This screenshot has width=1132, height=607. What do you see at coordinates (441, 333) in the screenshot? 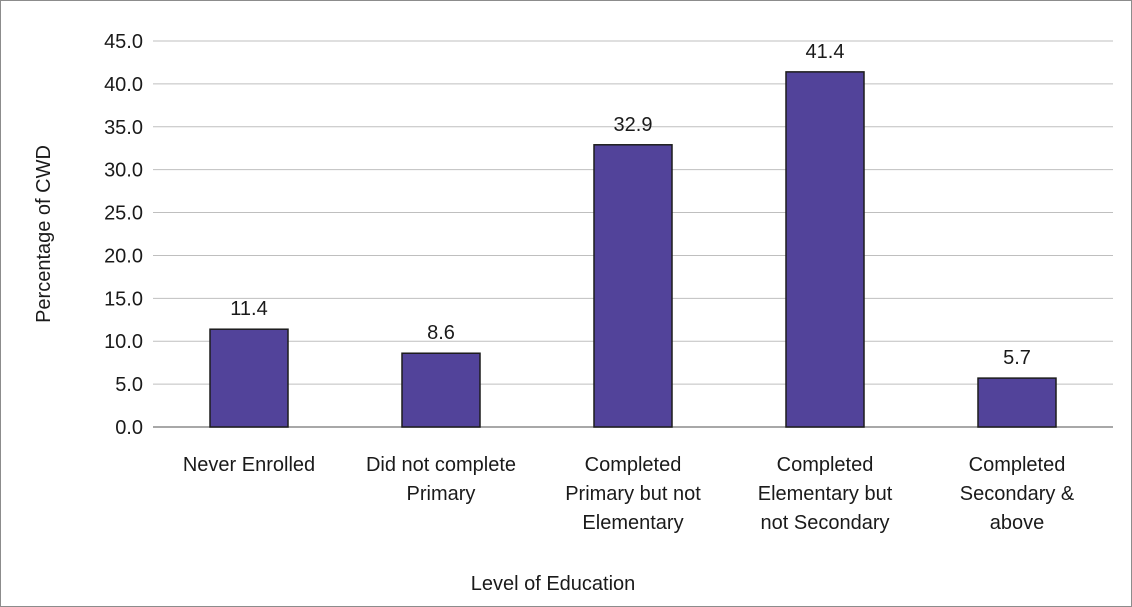
I see `data-label: 8.6` at bounding box center [441, 333].